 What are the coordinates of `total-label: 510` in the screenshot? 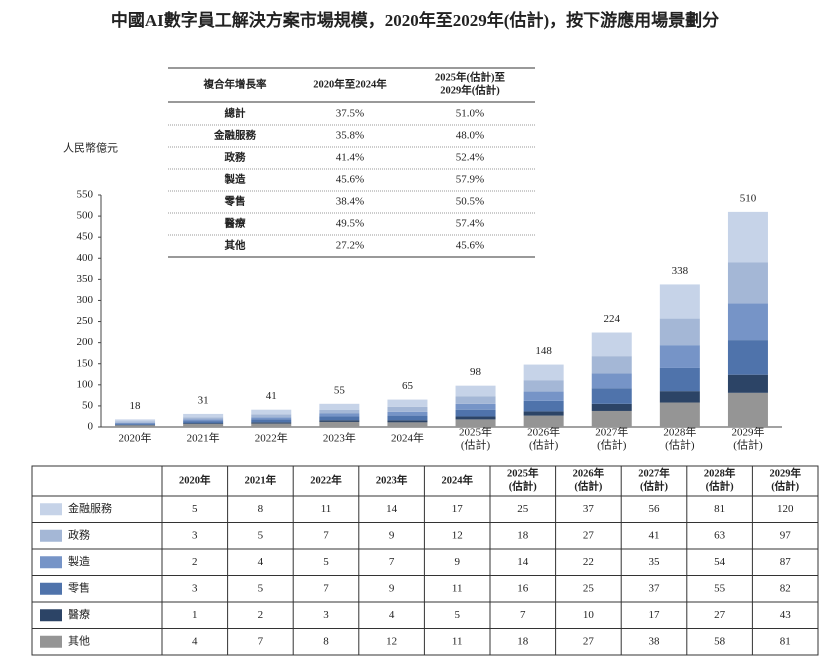 It's located at (748, 198).